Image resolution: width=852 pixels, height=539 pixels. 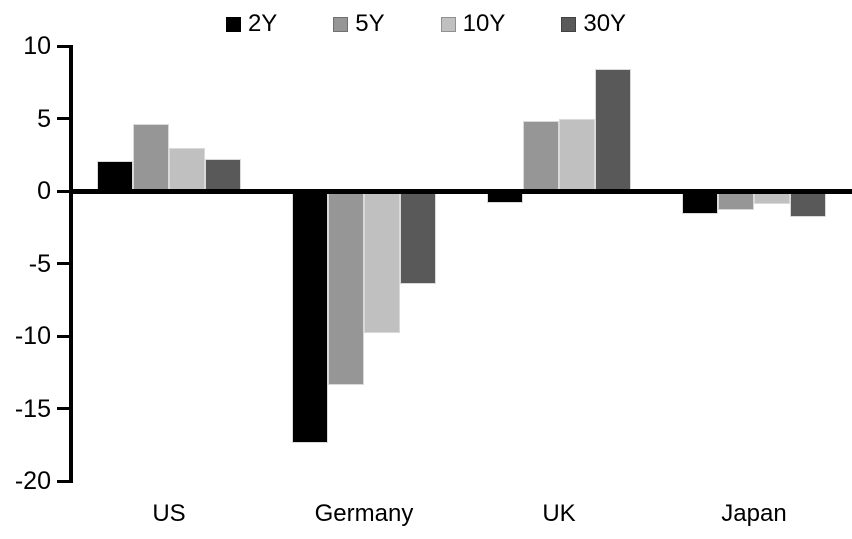 What do you see at coordinates (364, 513) in the screenshot?
I see `x-category-label-germany: Germany` at bounding box center [364, 513].